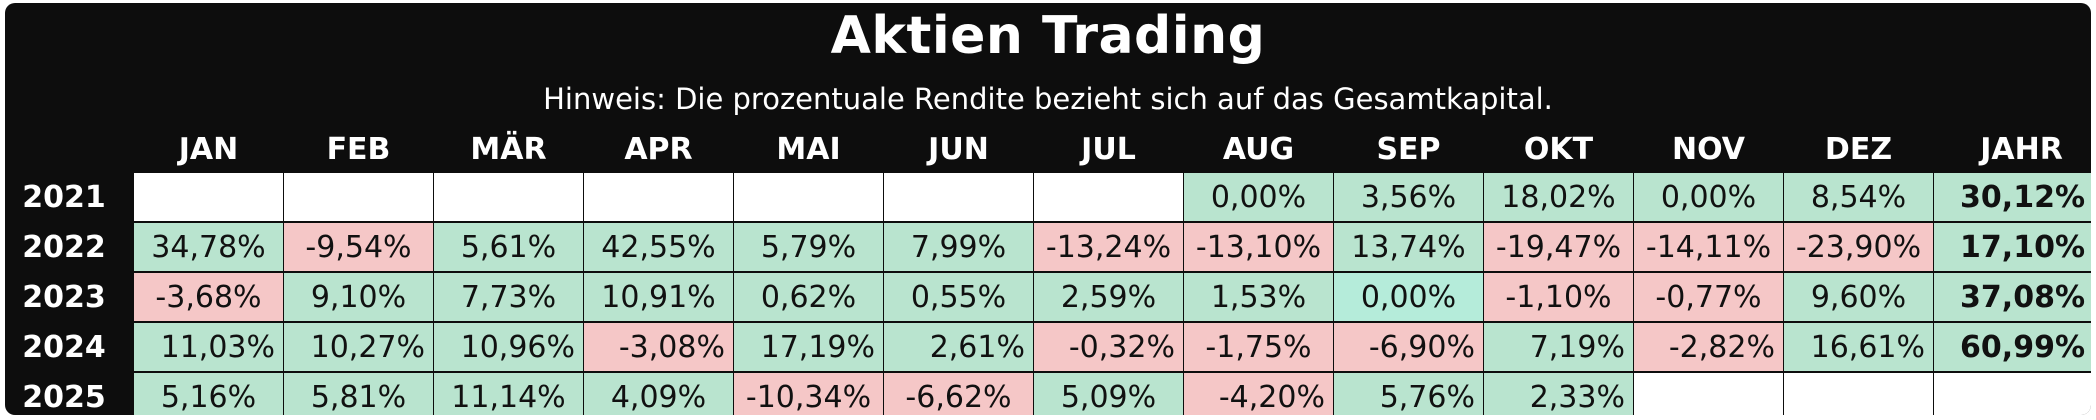 The width and height of the screenshot is (2096, 420). What do you see at coordinates (1258, 297) in the screenshot?
I see `month-return-cell: 1,53%` at bounding box center [1258, 297].